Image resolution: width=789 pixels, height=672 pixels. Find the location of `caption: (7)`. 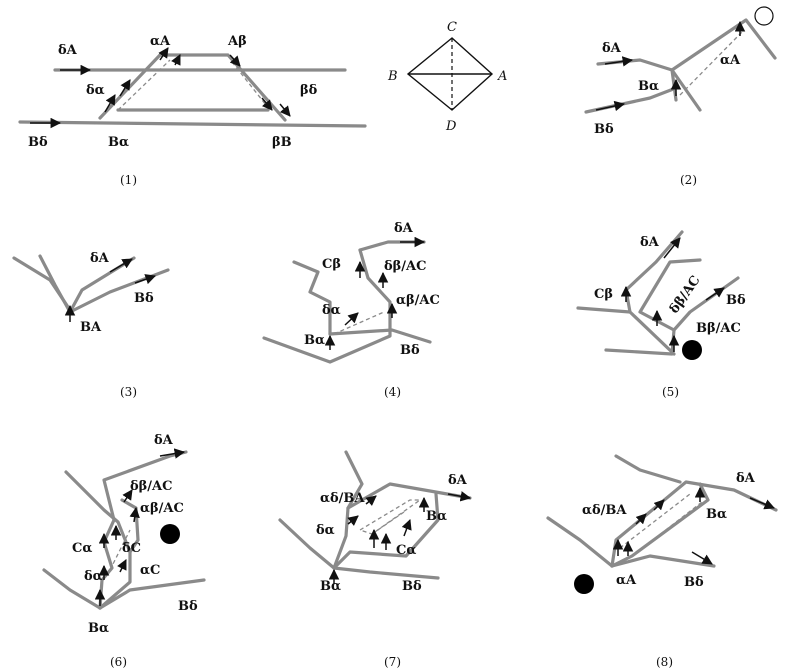

caption: (7) is located at coordinates (392, 662).